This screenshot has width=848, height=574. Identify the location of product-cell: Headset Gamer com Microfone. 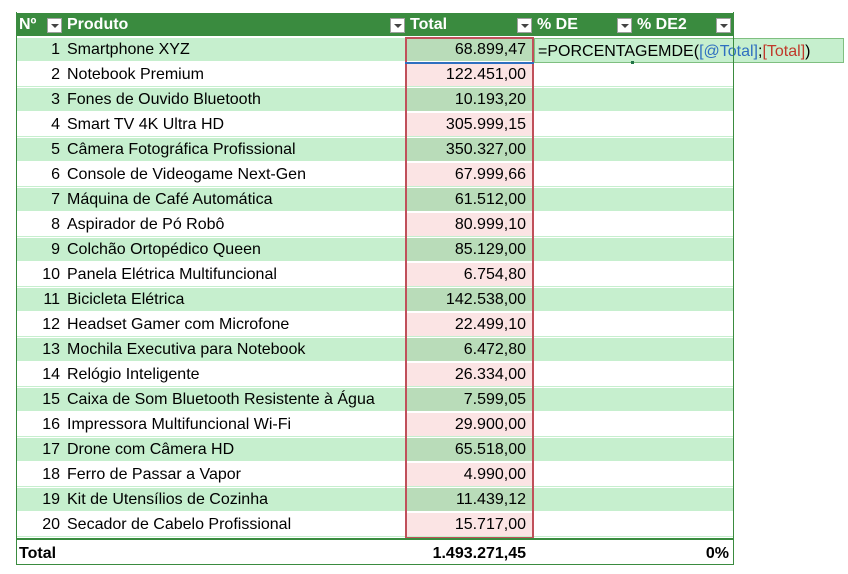
(235, 325).